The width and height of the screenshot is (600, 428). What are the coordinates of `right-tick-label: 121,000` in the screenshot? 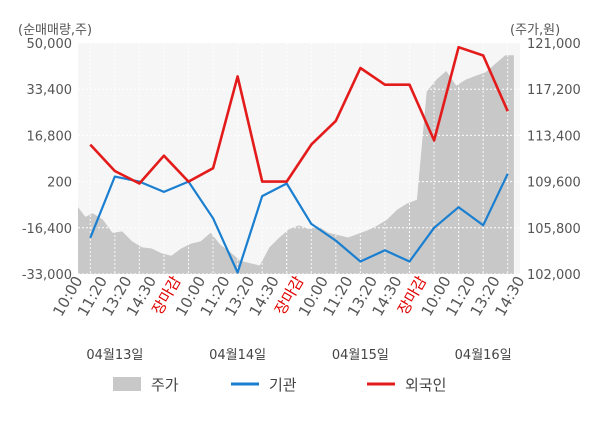 It's located at (554, 44).